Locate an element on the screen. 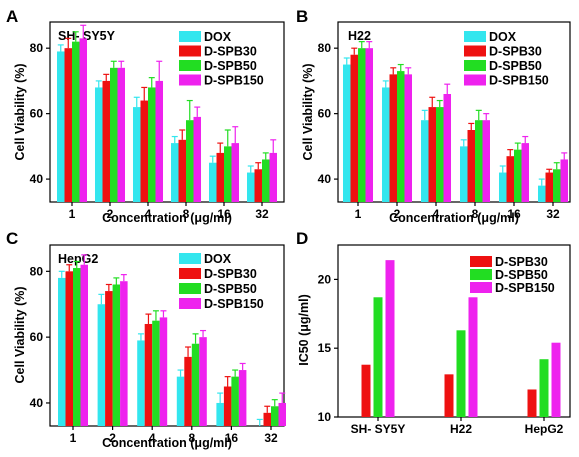 The image size is (579, 457). panel-letter-c: C is located at coordinates (12, 238).